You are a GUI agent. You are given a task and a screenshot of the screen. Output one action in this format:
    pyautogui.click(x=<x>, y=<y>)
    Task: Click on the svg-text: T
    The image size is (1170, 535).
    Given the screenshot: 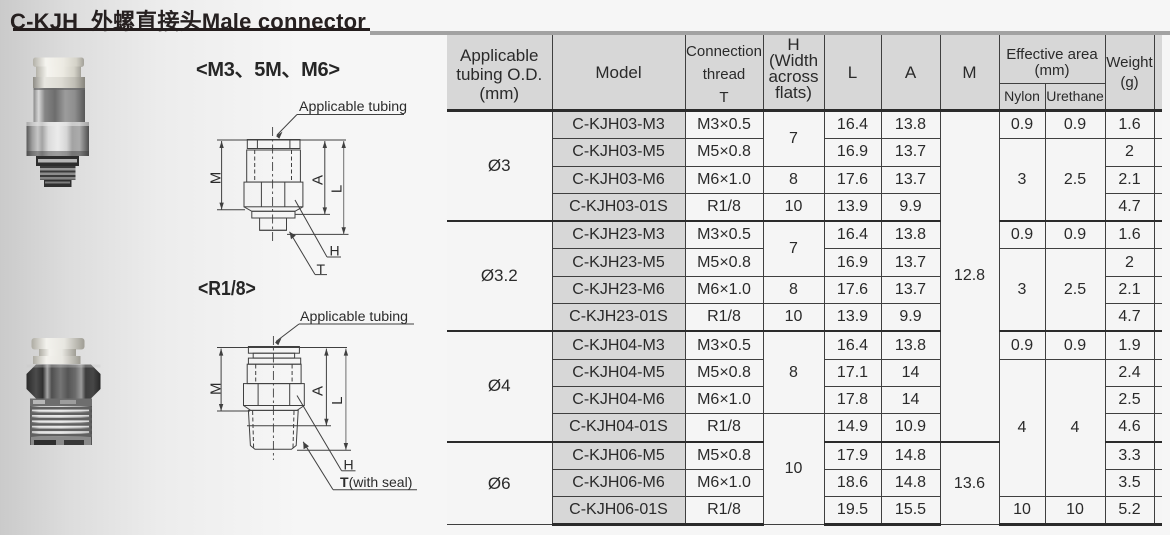 What is the action you would take?
    pyautogui.click(x=321, y=269)
    